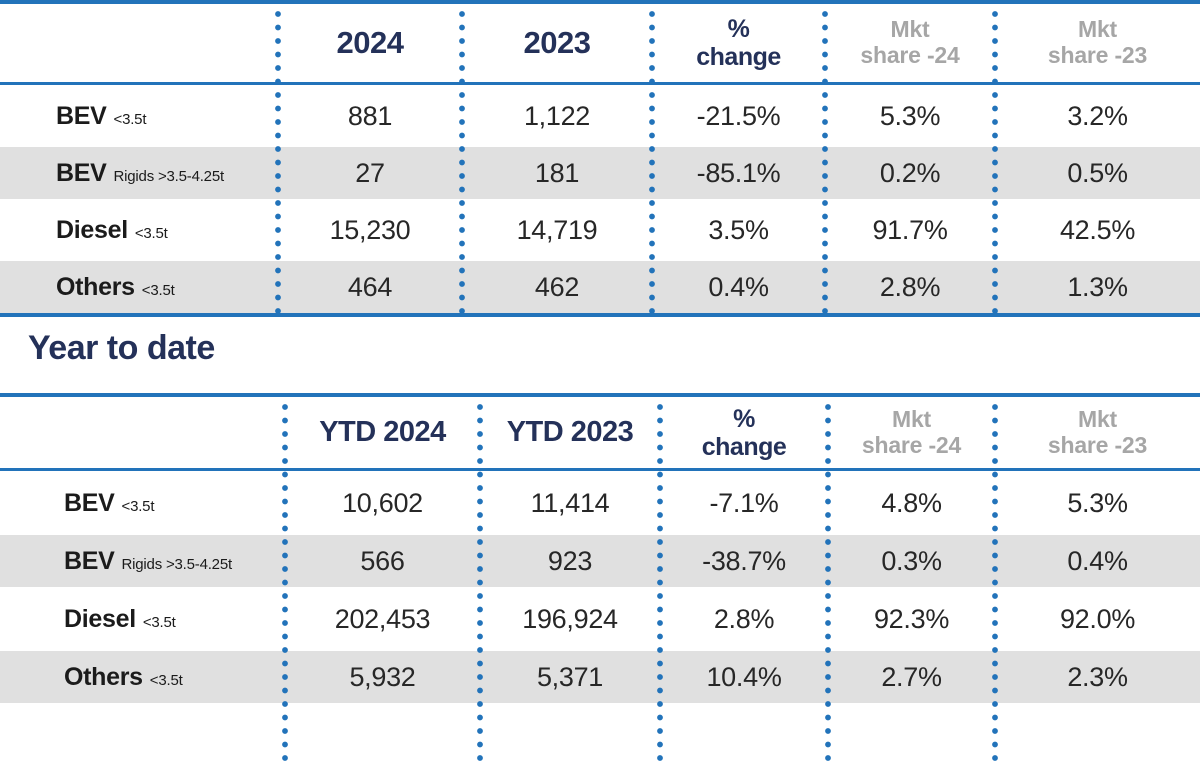 The height and width of the screenshot is (763, 1200). What do you see at coordinates (382, 502) in the screenshot?
I see `table-cell: 10,602` at bounding box center [382, 502].